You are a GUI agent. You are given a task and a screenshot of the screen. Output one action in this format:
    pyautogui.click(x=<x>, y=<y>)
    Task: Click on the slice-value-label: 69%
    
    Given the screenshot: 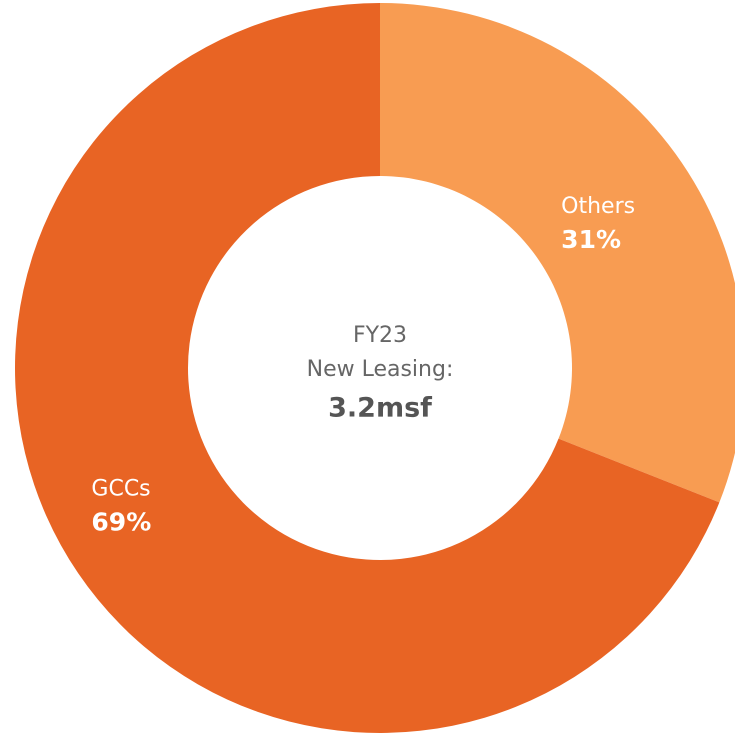 What is the action you would take?
    pyautogui.click(x=121, y=521)
    